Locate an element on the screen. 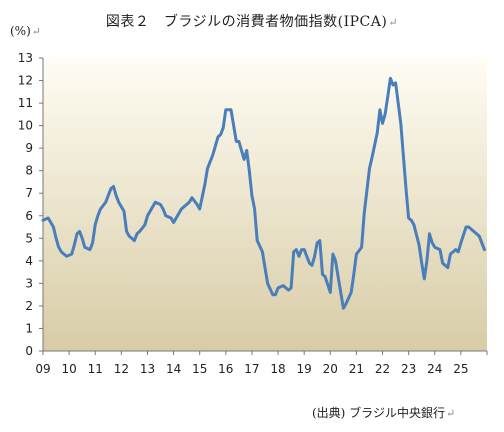 This screenshot has width=504, height=432. y-tick-label: 6 is located at coordinates (29, 216).